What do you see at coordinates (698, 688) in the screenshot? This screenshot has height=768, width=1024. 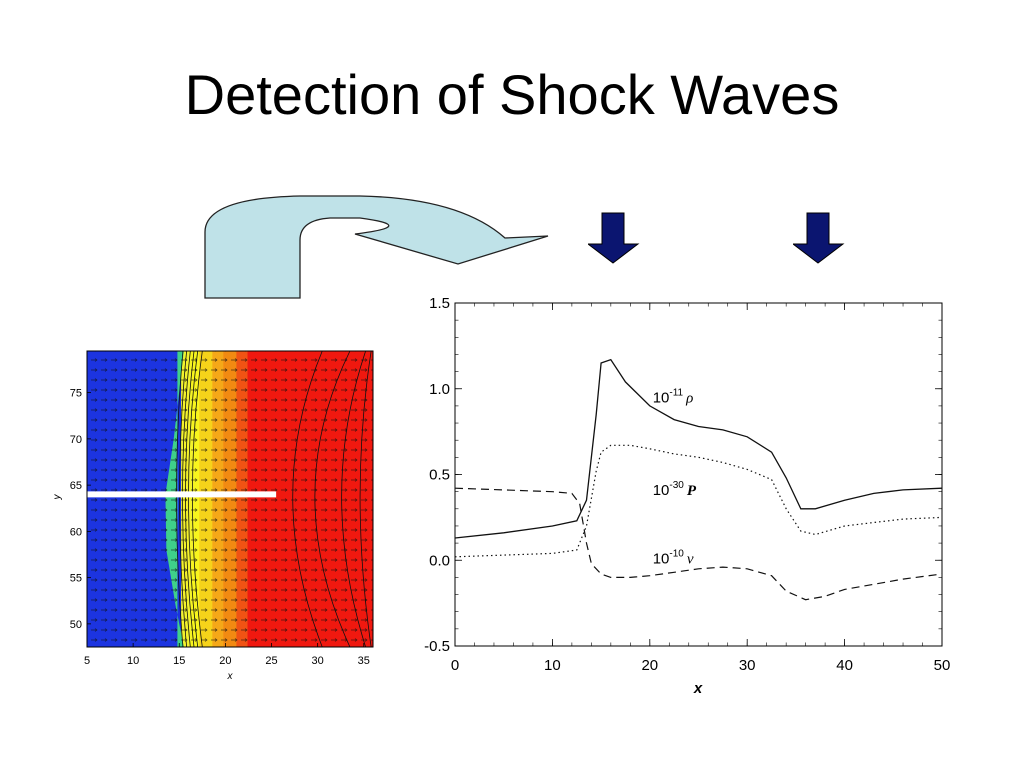 I see `line-chart-x-axis-label: x` at bounding box center [698, 688].